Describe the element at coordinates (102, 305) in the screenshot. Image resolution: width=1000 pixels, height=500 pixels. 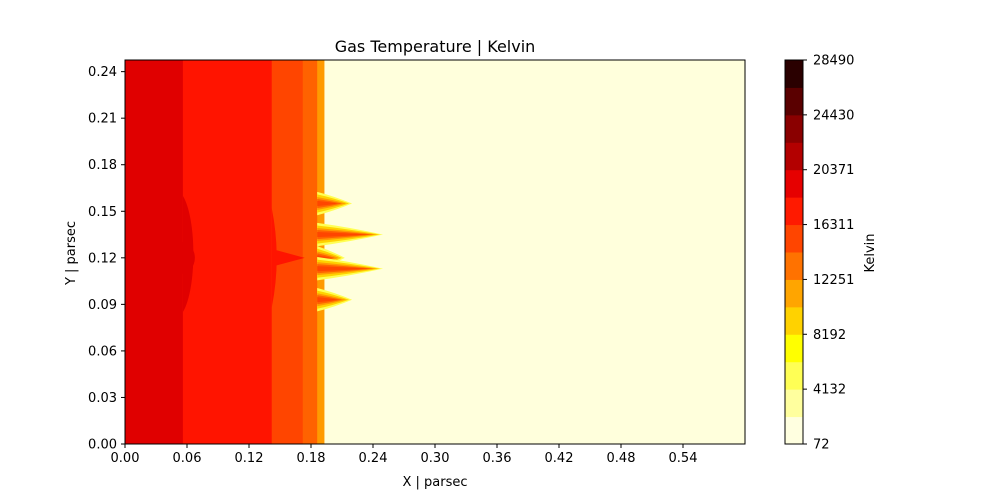
I see `y-tick-label: 0.09` at that location.